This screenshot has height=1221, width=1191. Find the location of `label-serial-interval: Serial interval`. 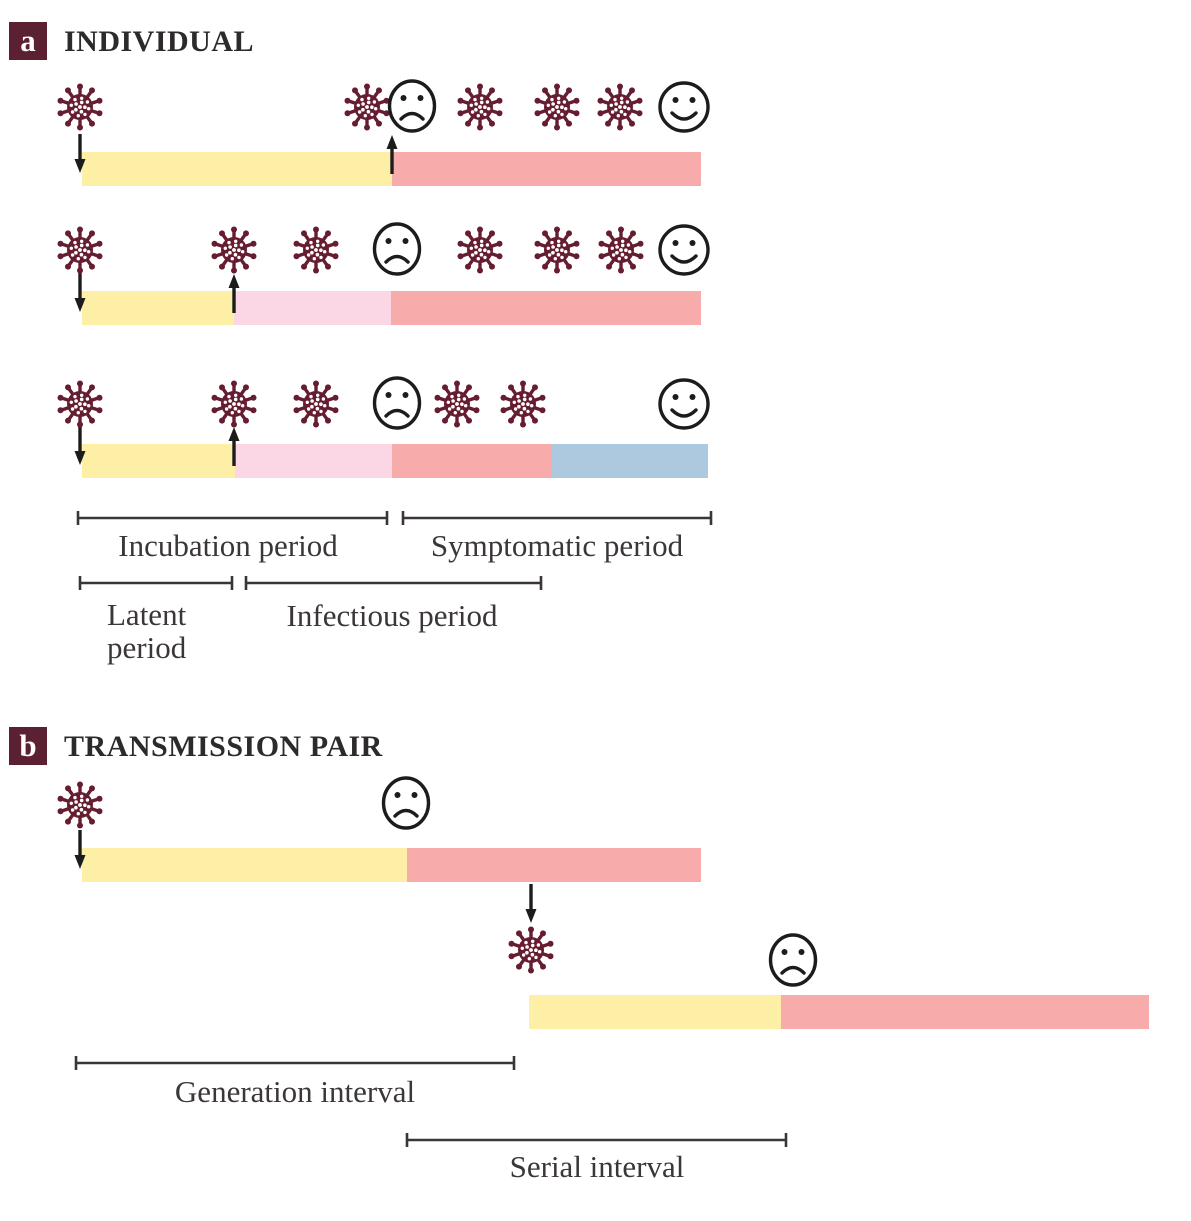

label-serial-interval: Serial interval is located at coordinates (597, 1166).